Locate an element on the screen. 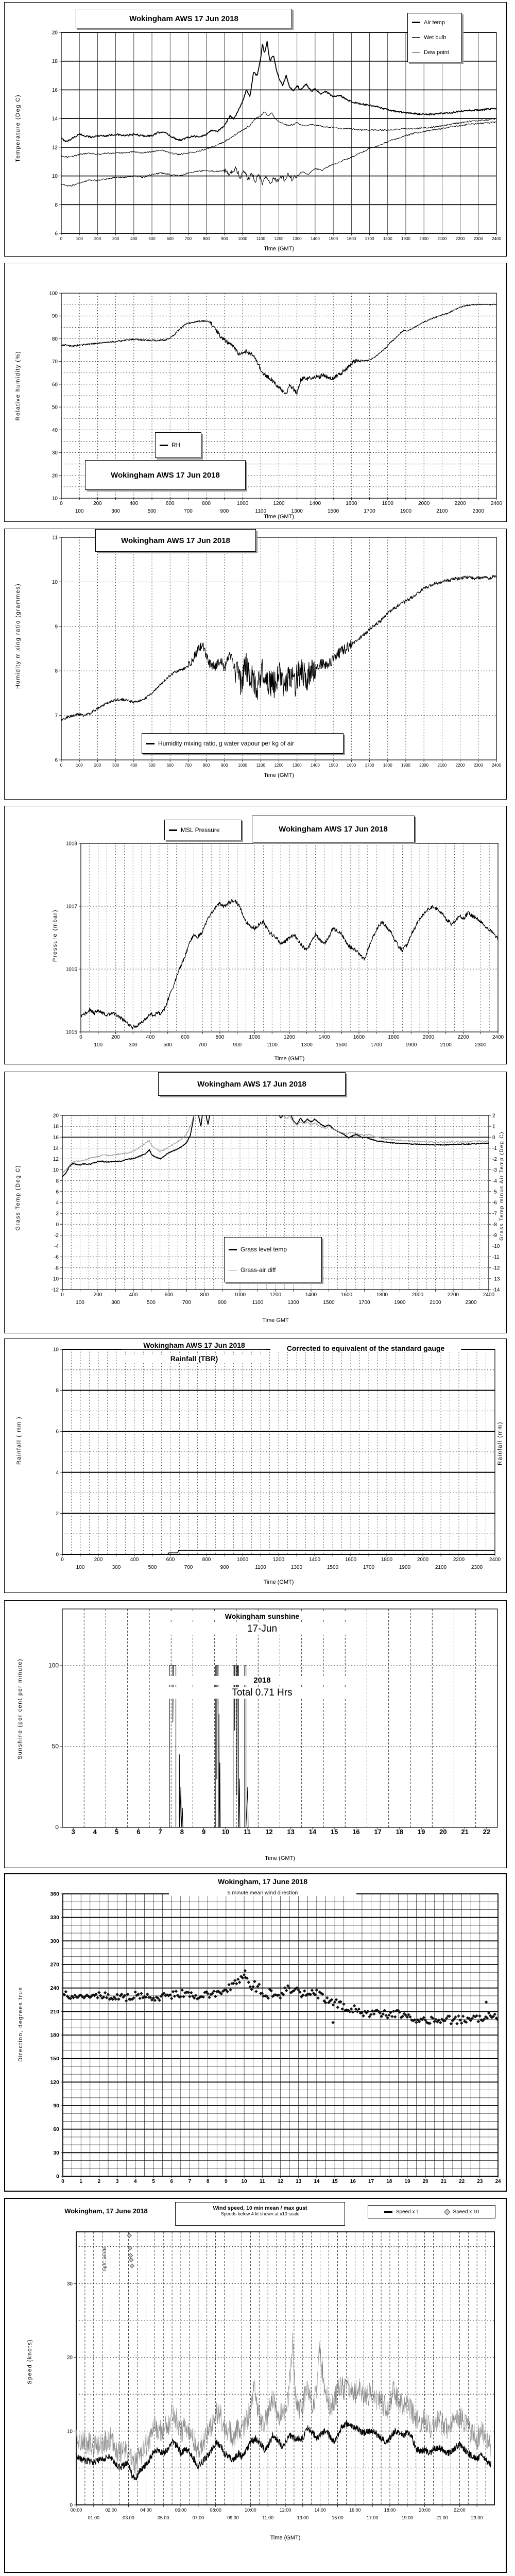 This screenshot has height=2576, width=515. svg-text: 90 is located at coordinates (55, 316).